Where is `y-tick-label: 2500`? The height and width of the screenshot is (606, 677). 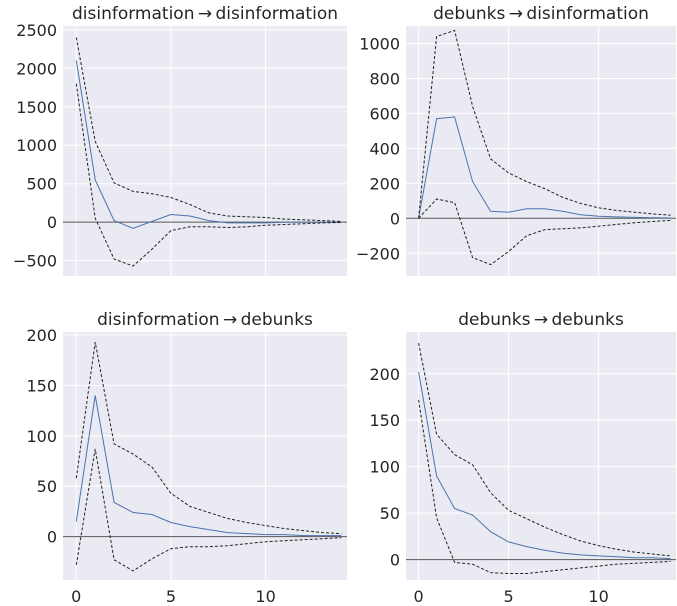
y-tick-label: 2500 is located at coordinates (36, 30).